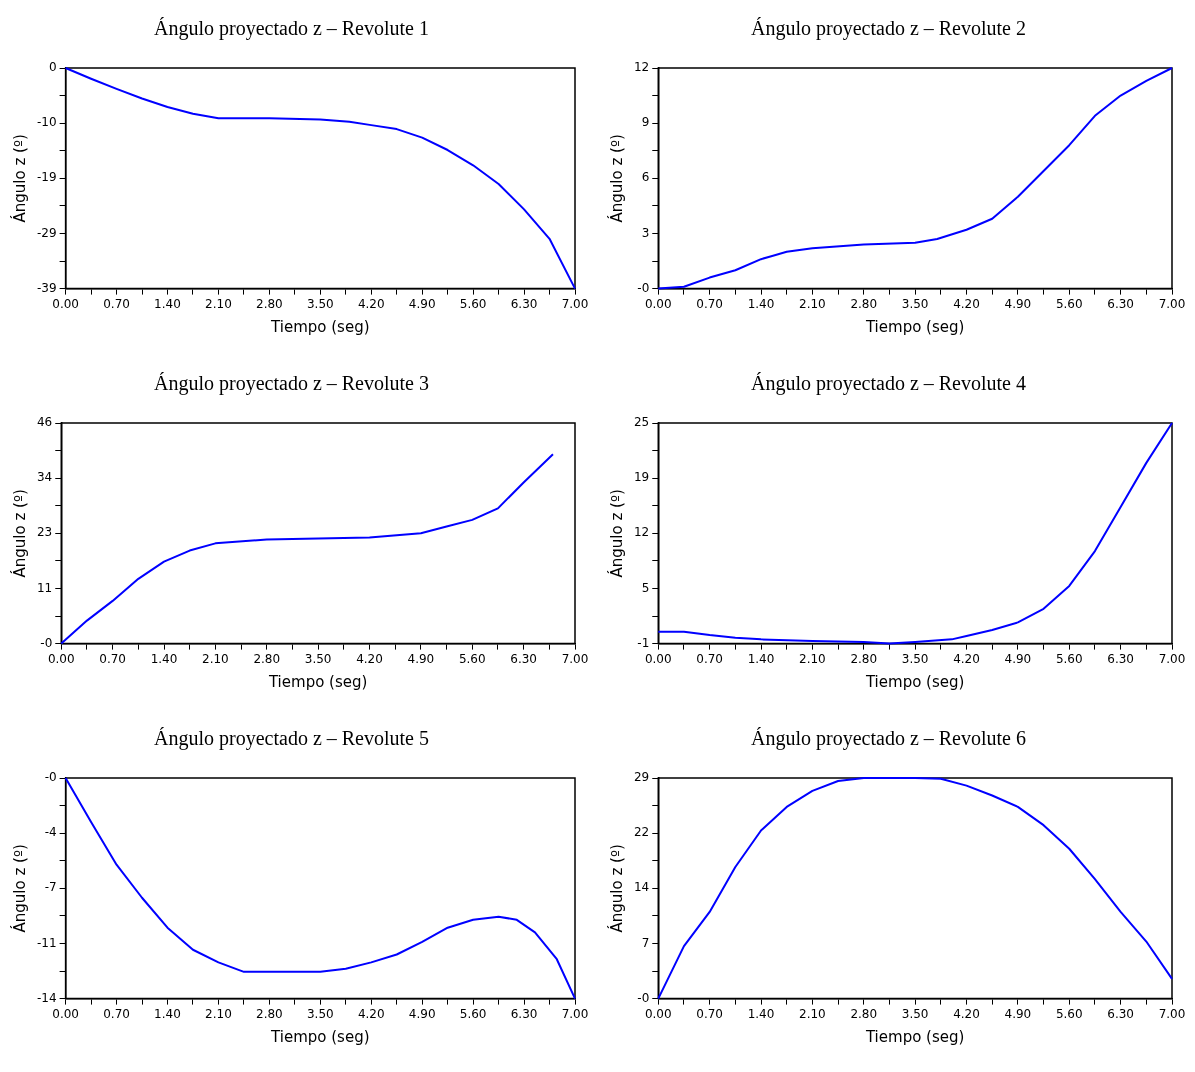  What do you see at coordinates (641, 67) in the screenshot?
I see `y-tick-label: 12` at bounding box center [641, 67].